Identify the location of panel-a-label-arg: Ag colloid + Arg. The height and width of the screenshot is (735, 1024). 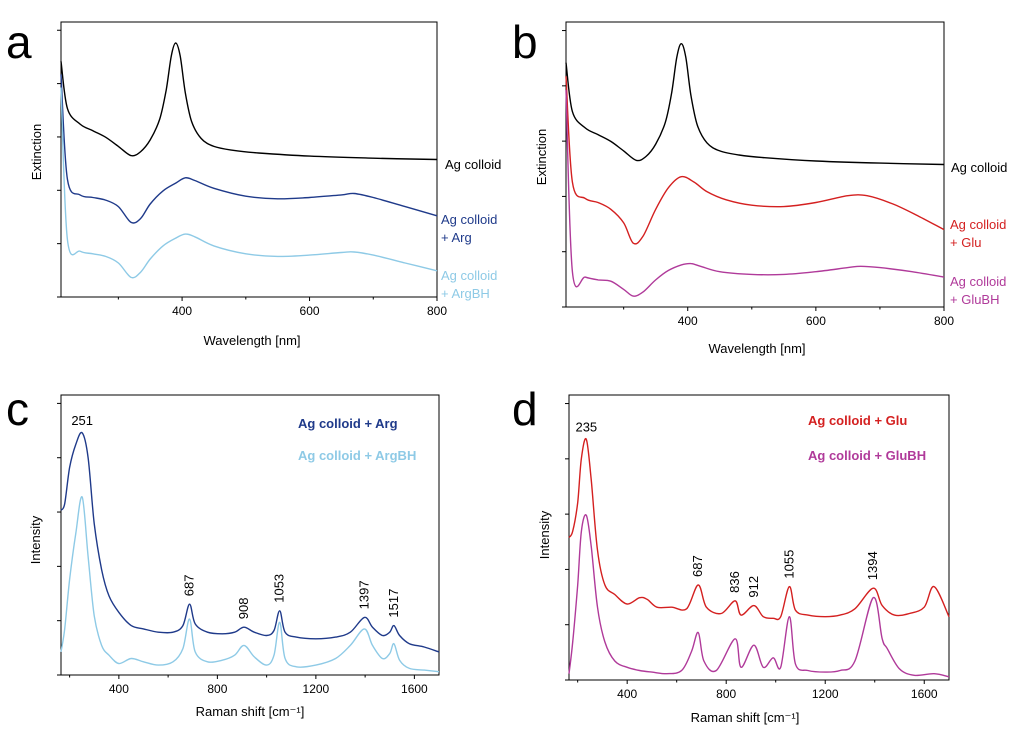
(471, 228).